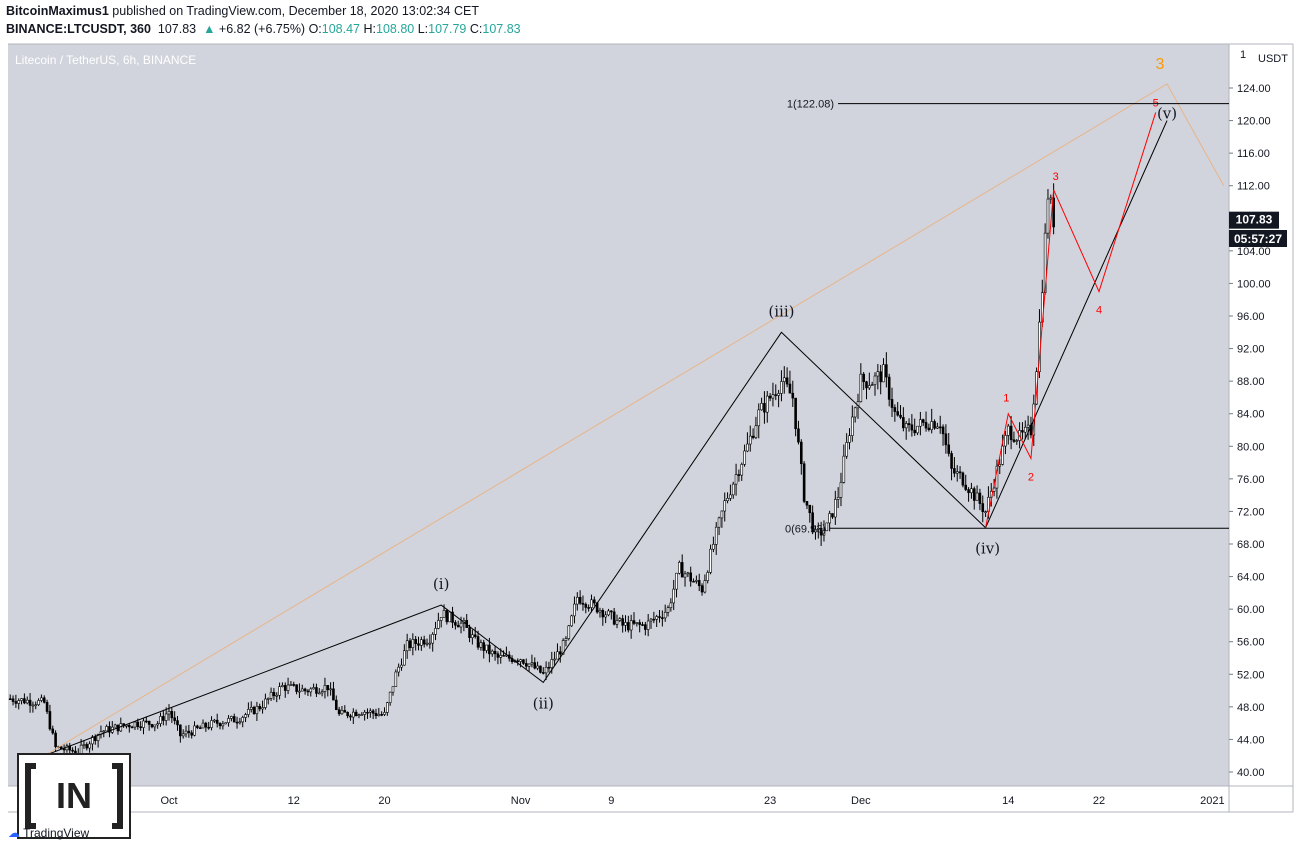  Describe the element at coordinates (1071, 320) in the screenshot. I see `minor-wave-path` at that location.